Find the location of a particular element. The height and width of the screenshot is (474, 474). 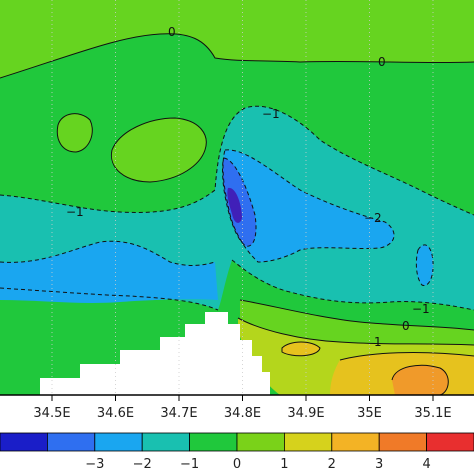

band-minus3-to-minus2-center is located at coordinates (309, 205).